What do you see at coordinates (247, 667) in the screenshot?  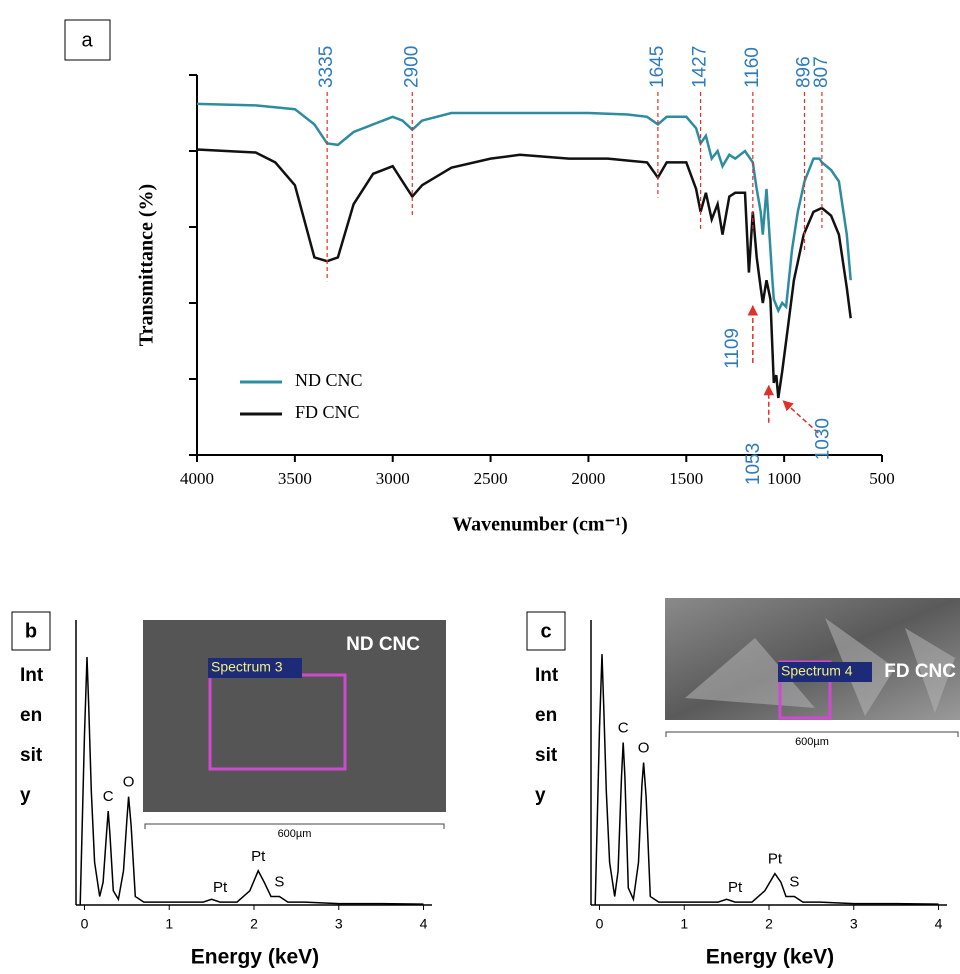 I see `region-tag: Spectrum 3` at bounding box center [247, 667].